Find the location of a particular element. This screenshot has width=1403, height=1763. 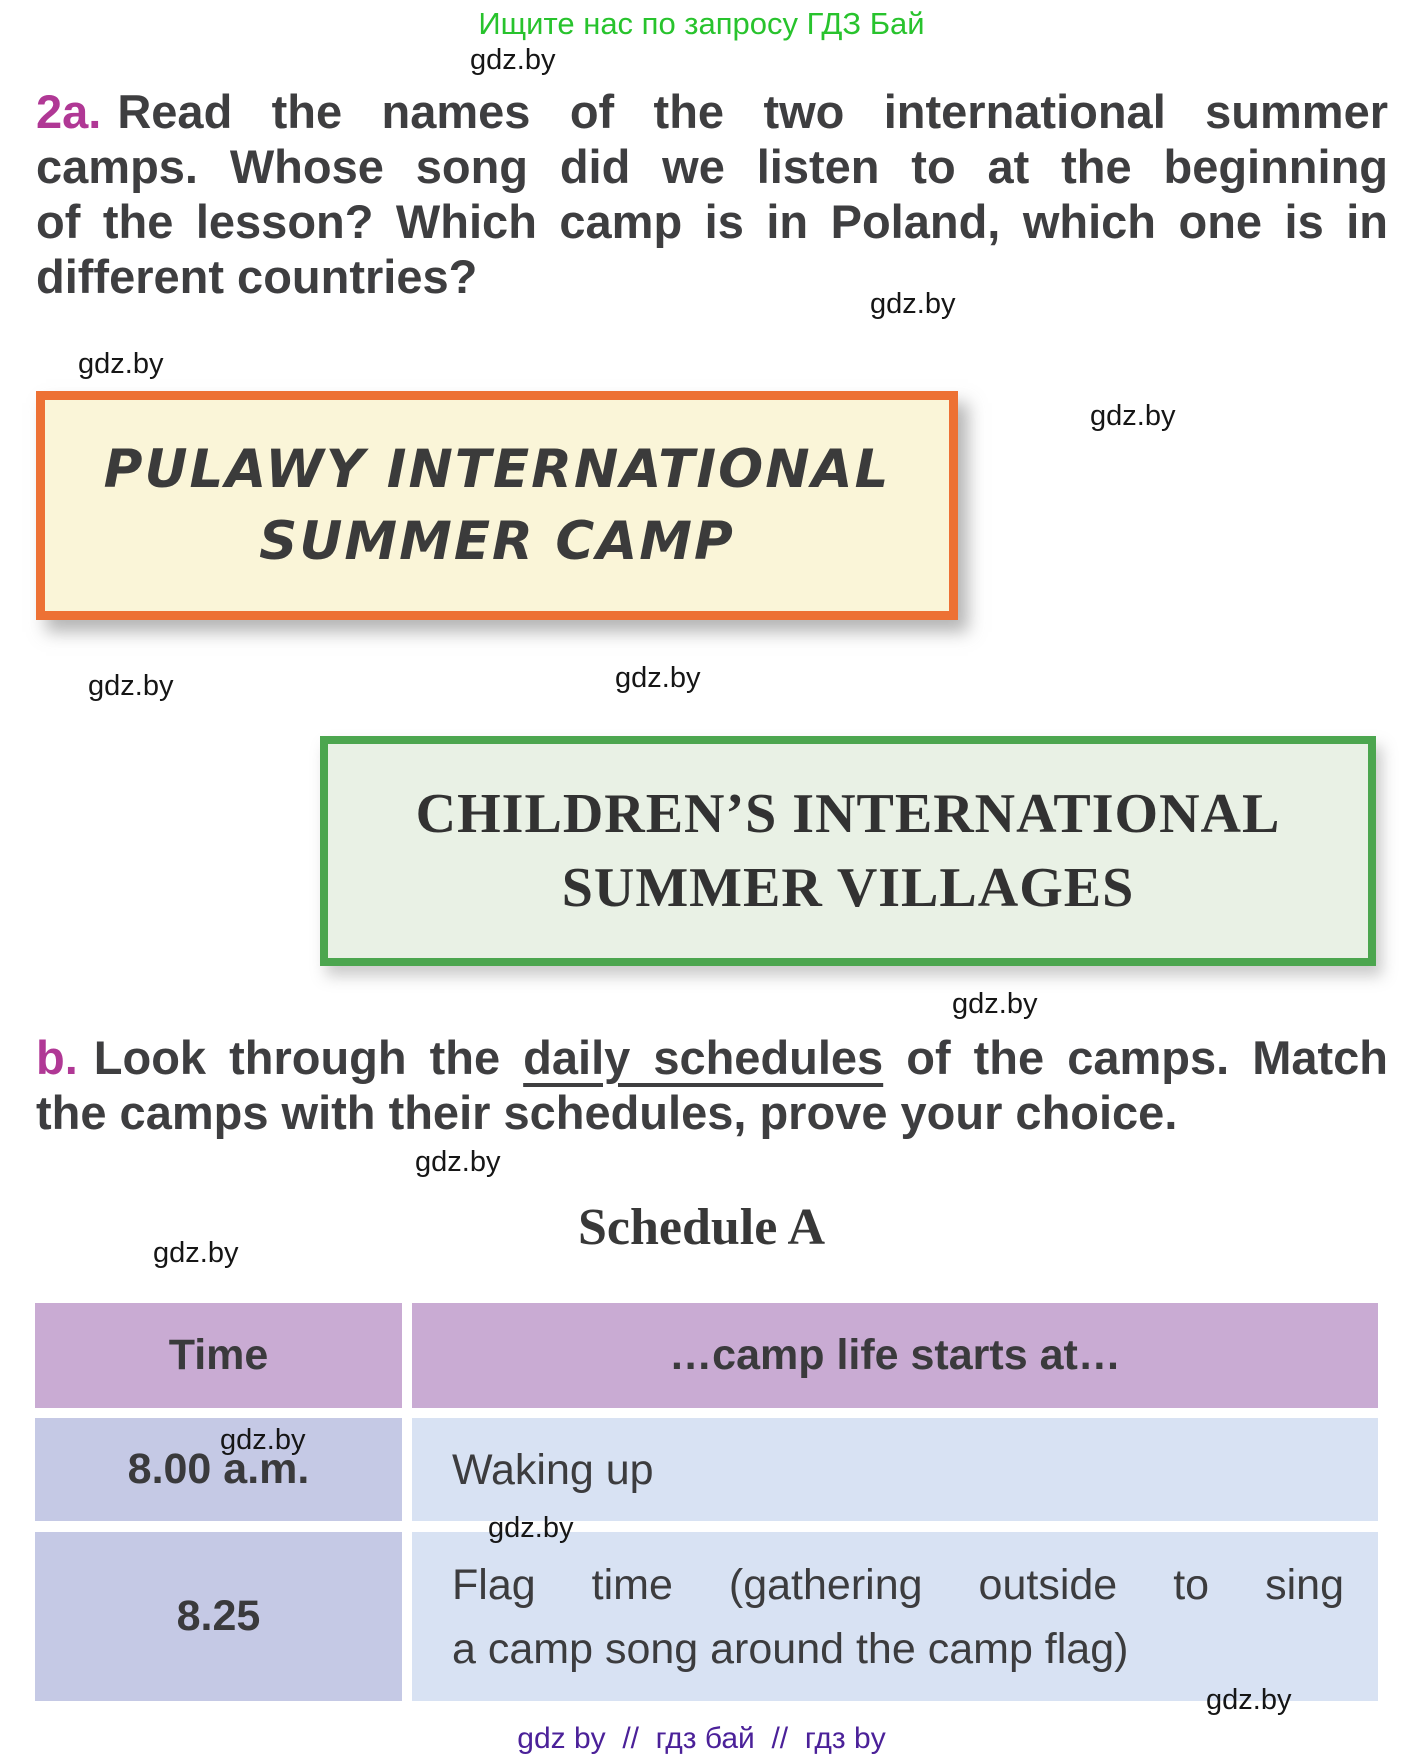

footer-watermark-line: gdz by // гдз бай // гдз by is located at coordinates (701, 1738).